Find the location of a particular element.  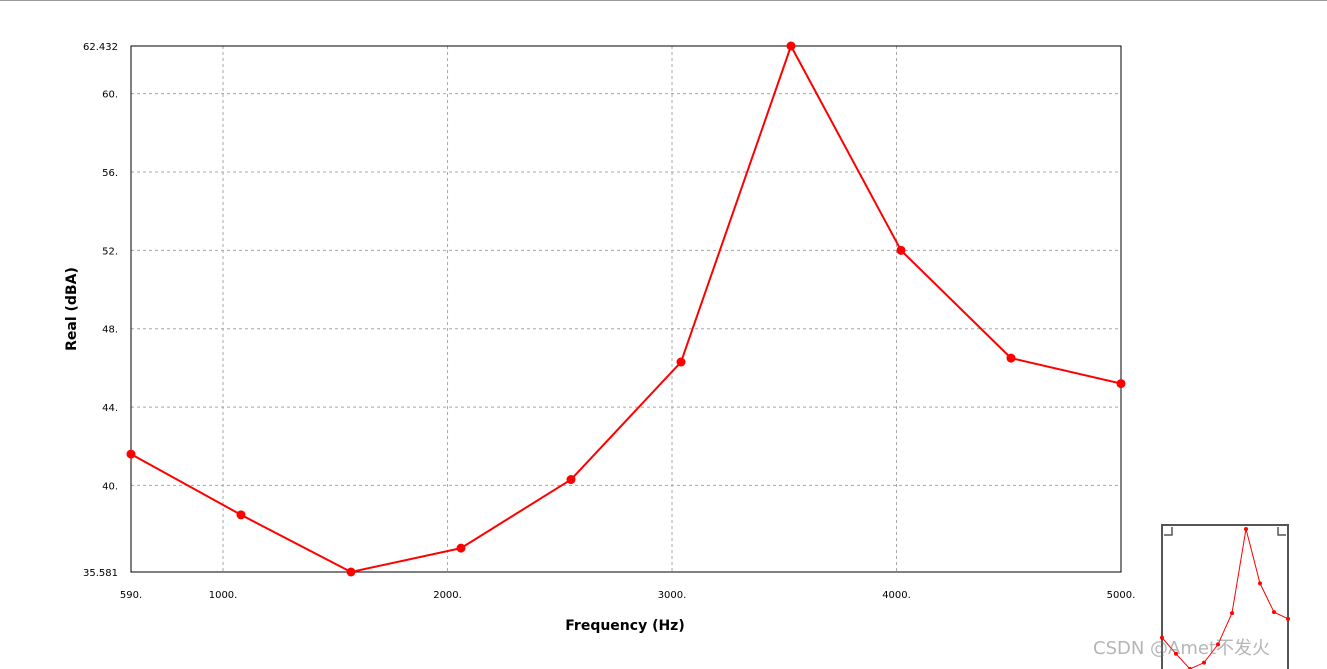

x-tick-label: 2000. is located at coordinates (447, 595).